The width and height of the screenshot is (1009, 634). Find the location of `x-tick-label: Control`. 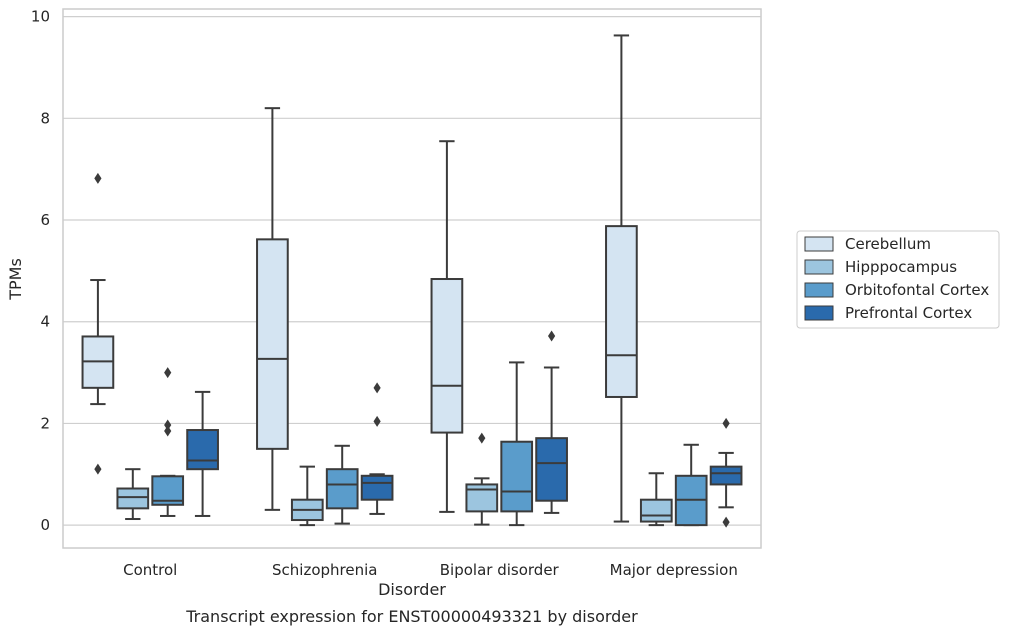

x-tick-label: Control is located at coordinates (150, 570).